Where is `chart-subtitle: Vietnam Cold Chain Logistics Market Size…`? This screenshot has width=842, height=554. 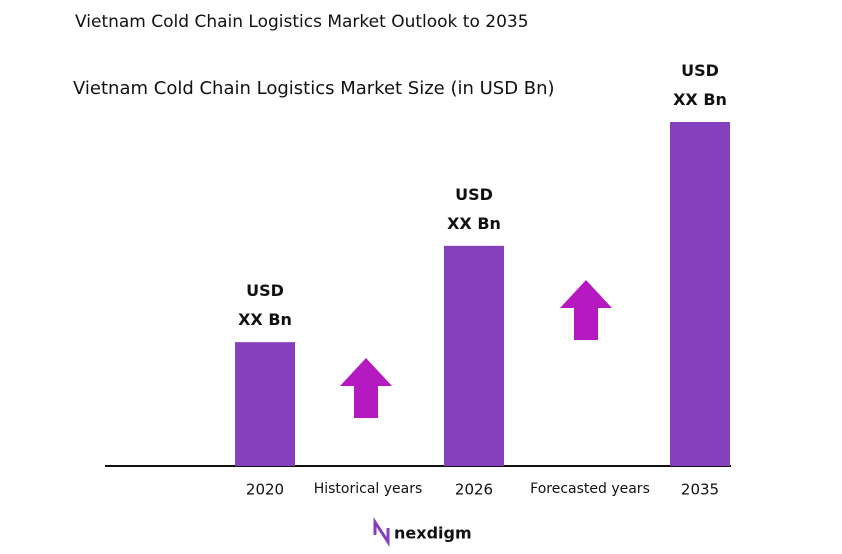 chart-subtitle: Vietnam Cold Chain Logistics Market Size… is located at coordinates (314, 88).